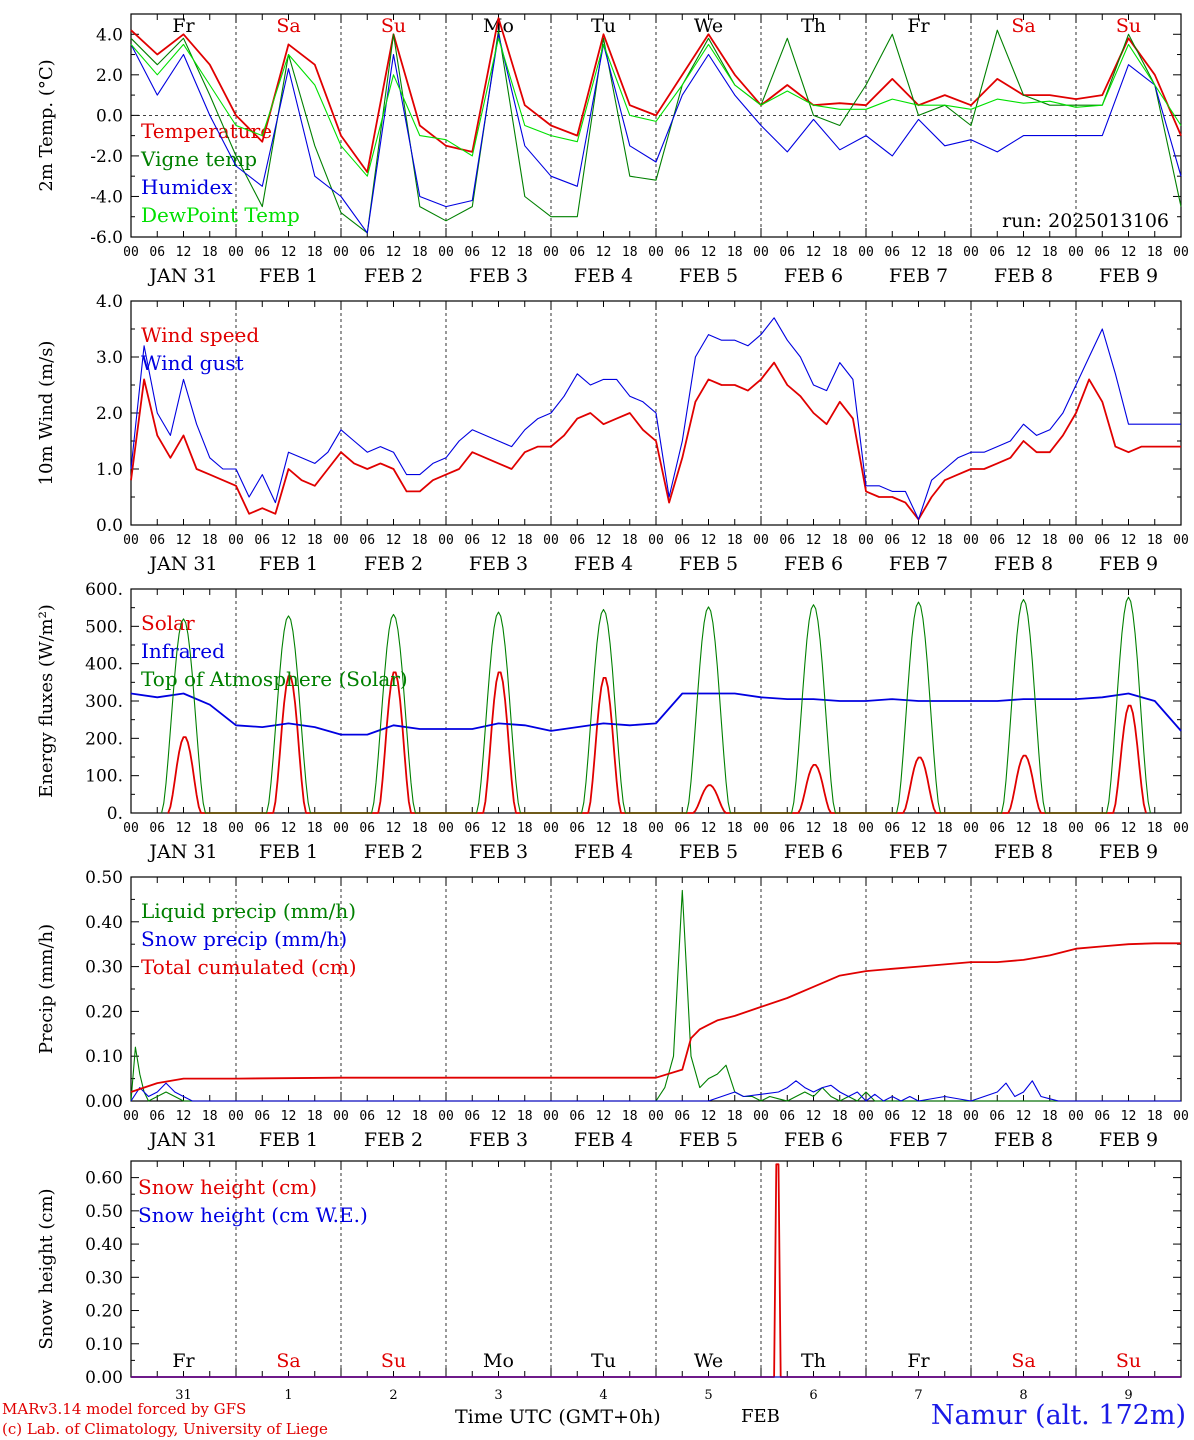  I want to click on legend-entry: Total cumulated (cm), so click(249, 967).